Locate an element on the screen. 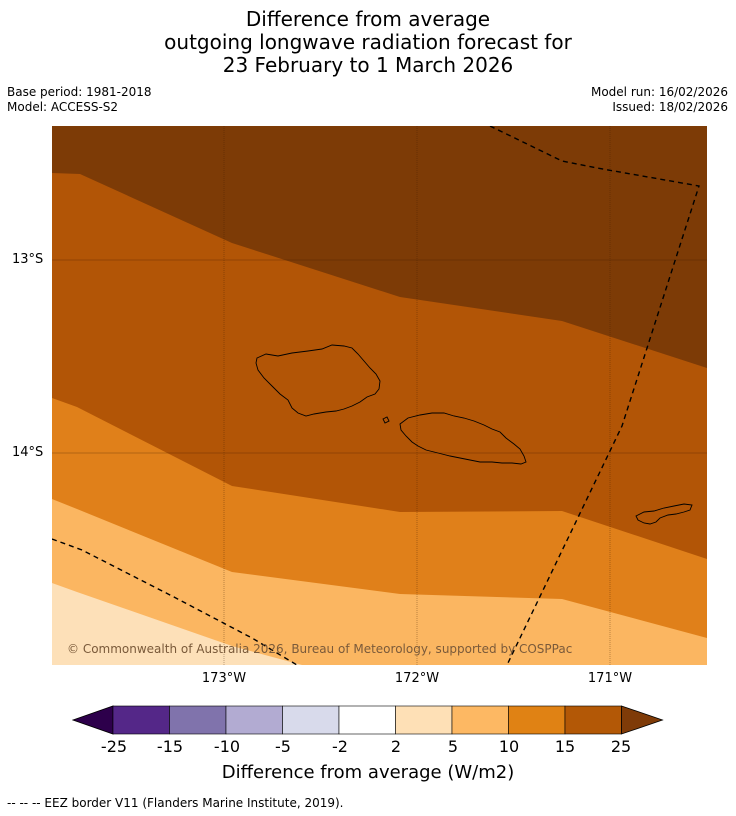  colorbar-tick: -25 is located at coordinates (114, 746).